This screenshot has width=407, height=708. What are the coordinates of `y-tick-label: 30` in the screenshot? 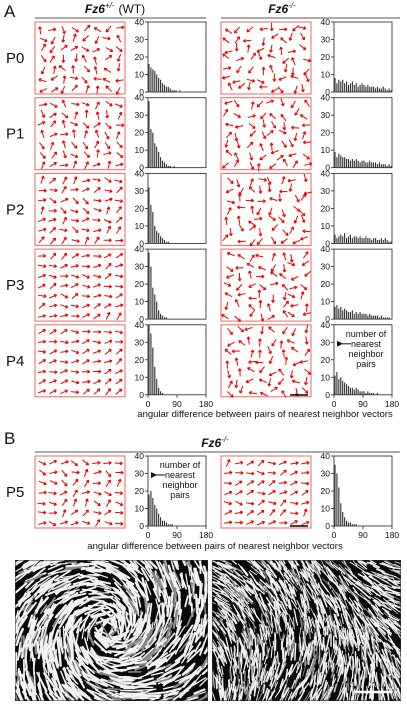 It's located at (140, 342).